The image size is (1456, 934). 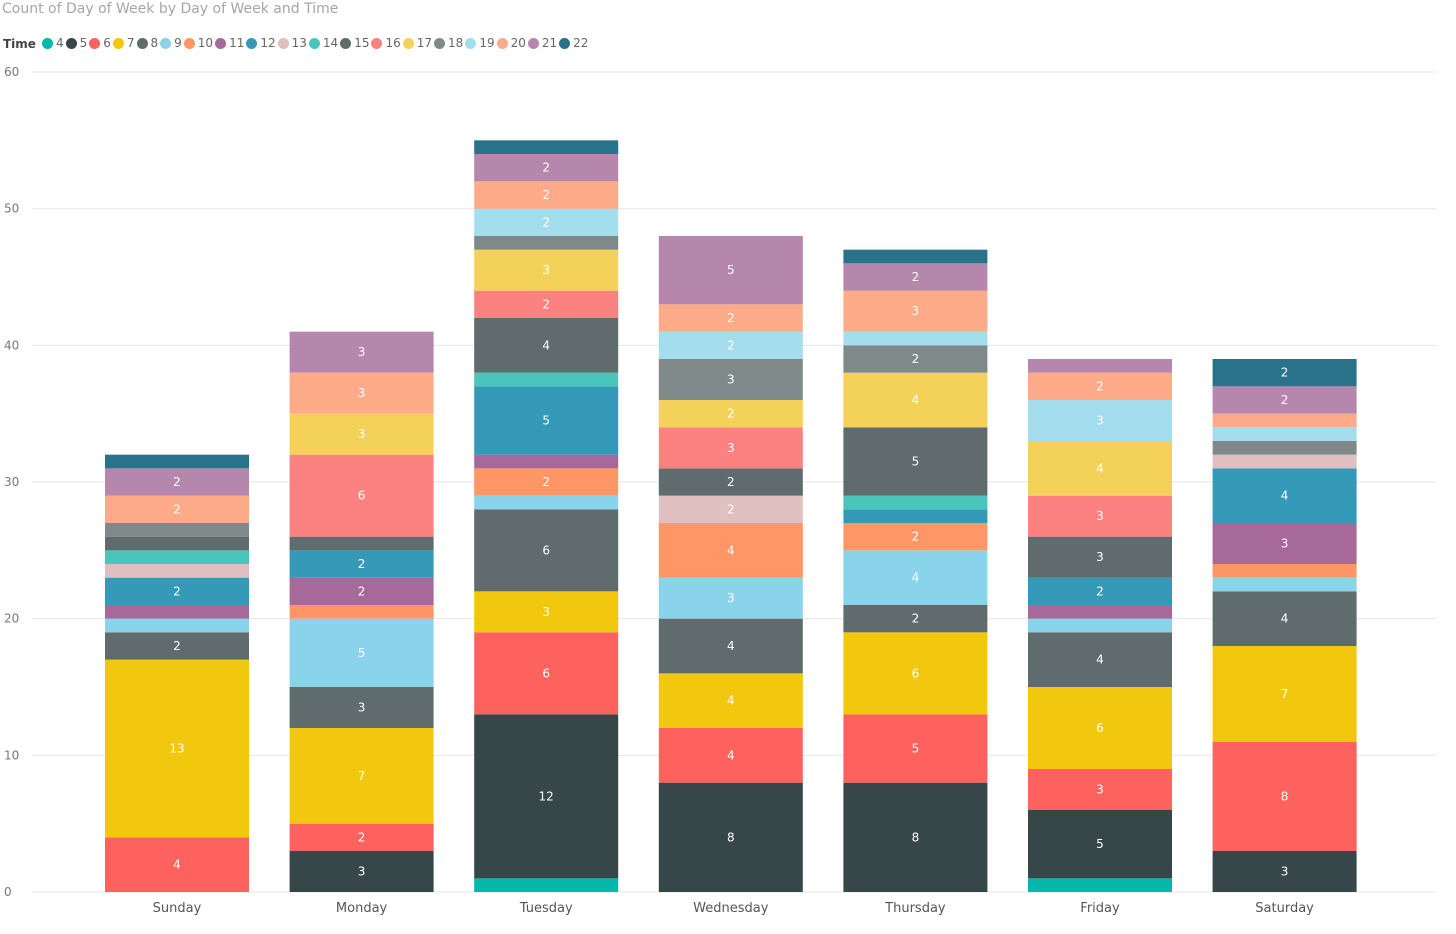 What do you see at coordinates (229, 43) in the screenshot?
I see `legend-item-11: 11` at bounding box center [229, 43].